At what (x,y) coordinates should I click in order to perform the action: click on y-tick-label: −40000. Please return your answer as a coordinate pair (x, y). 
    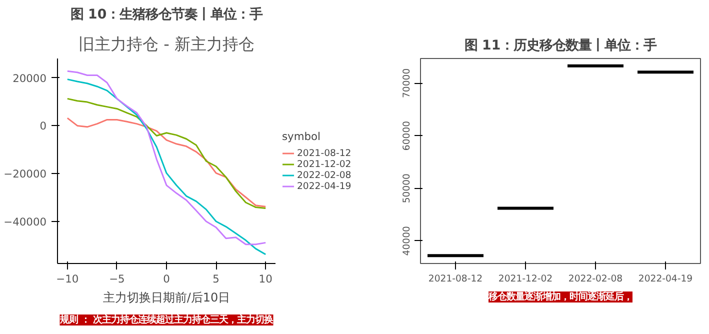
    Looking at the image, I should click on (25, 221).